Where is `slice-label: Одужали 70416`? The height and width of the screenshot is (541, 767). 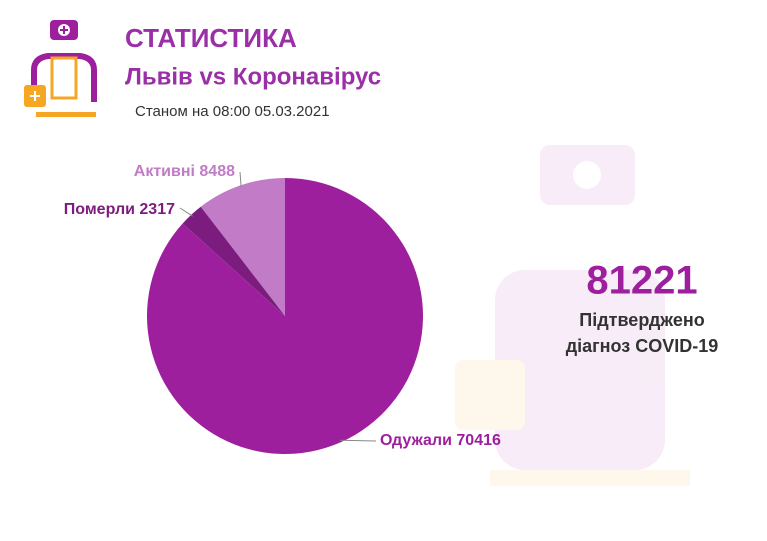 slice-label: Одужали 70416 is located at coordinates (440, 440).